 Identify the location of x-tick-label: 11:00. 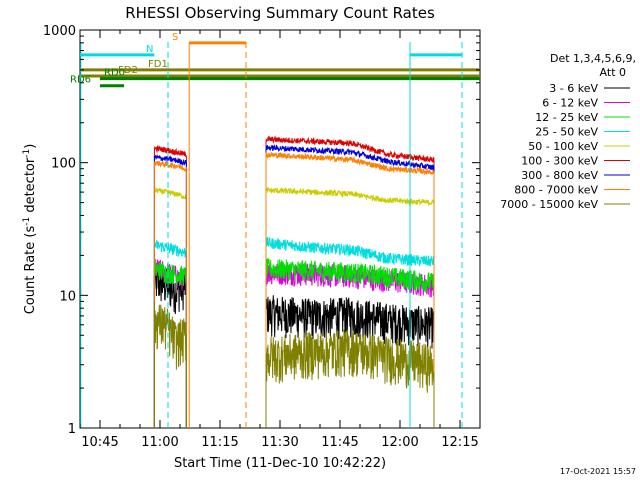
(159, 442).